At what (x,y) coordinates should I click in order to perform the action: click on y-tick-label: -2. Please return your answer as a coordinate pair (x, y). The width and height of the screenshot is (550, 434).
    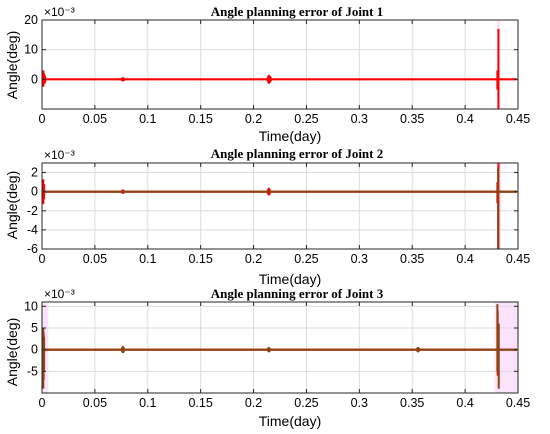
    Looking at the image, I should click on (32, 211).